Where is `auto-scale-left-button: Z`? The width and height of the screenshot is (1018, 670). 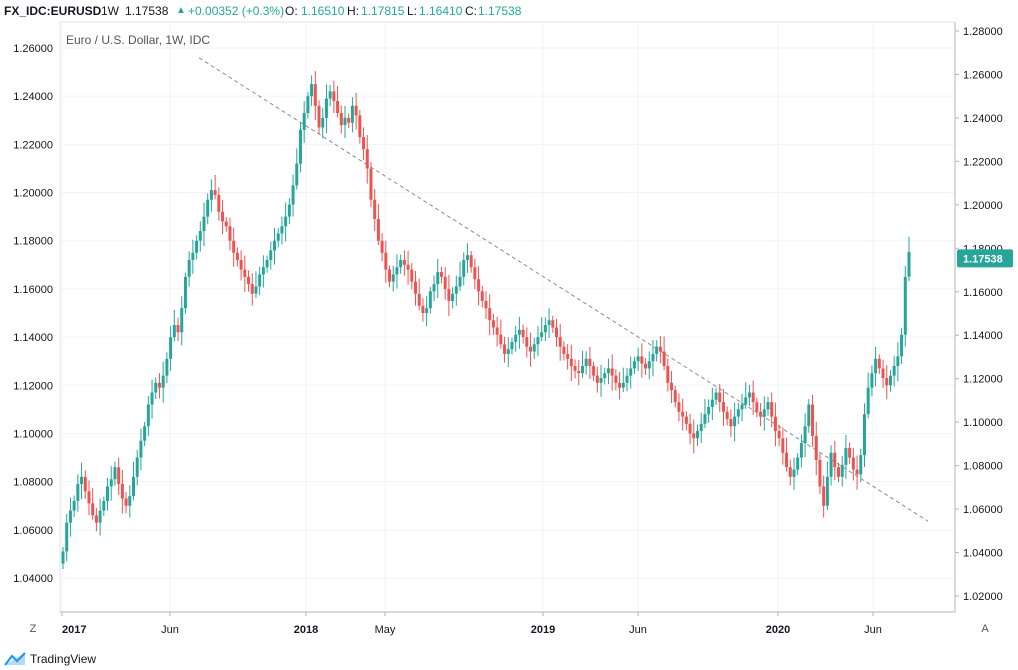 auto-scale-left-button: Z is located at coordinates (33, 629).